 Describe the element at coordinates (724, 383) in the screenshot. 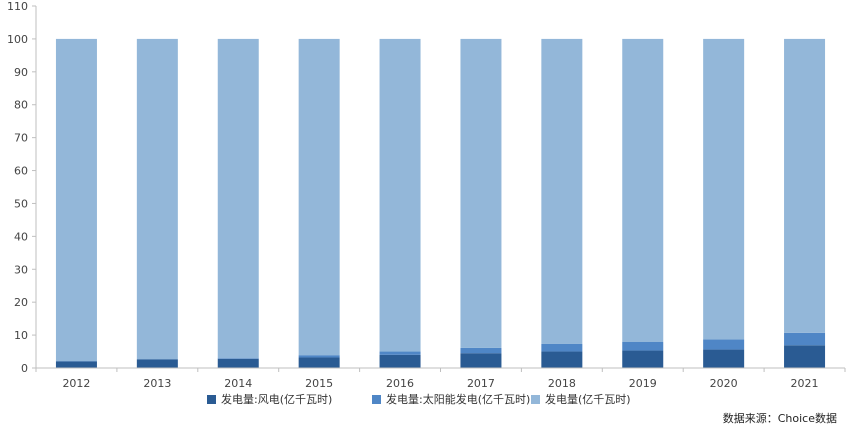

I see `x-tick-label: 2020` at that location.